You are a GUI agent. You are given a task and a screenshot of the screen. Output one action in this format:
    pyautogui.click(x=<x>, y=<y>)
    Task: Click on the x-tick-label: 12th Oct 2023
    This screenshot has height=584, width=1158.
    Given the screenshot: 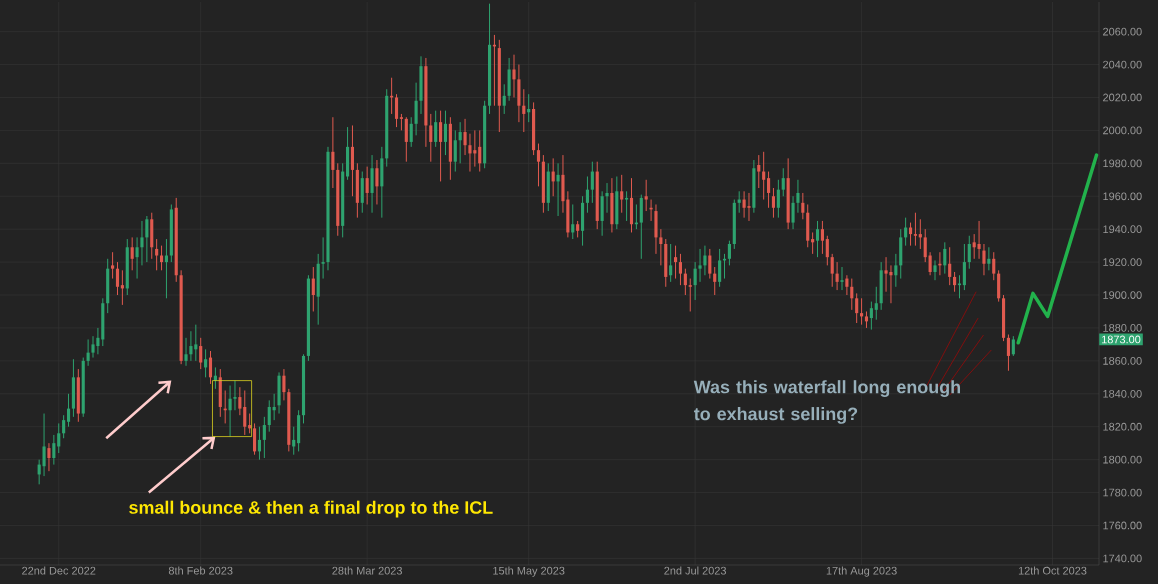 What is the action you would take?
    pyautogui.click(x=1052, y=570)
    